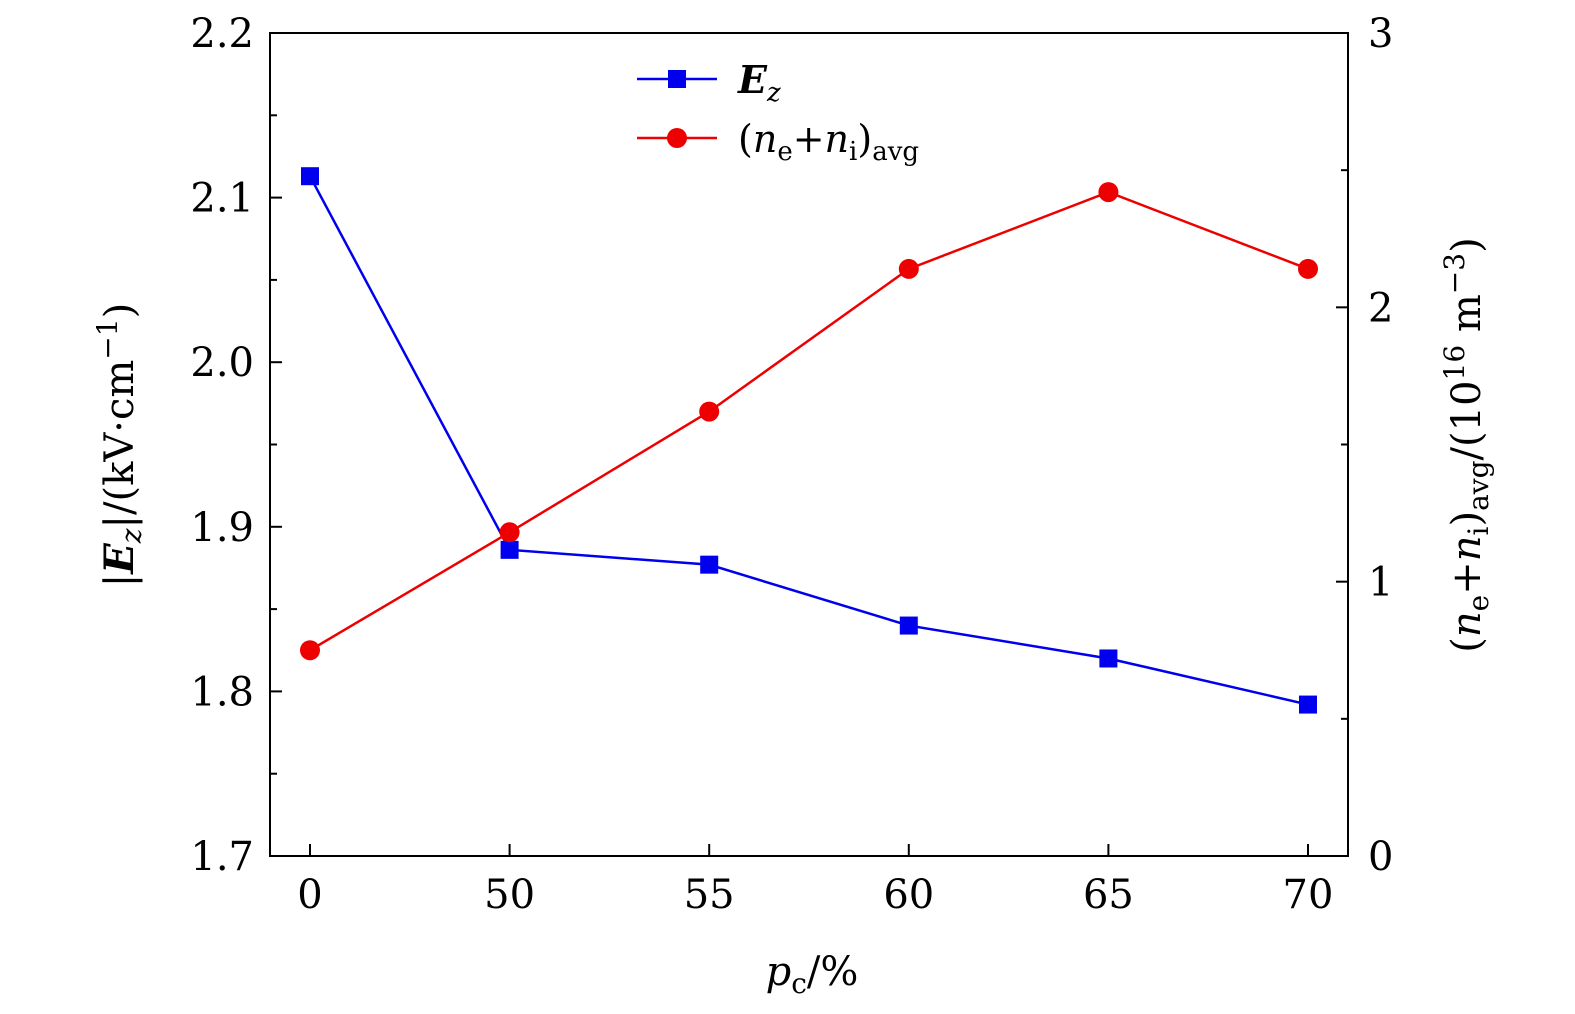  Describe the element at coordinates (222, 363) in the screenshot. I see `left-tick-label: 2.0` at that location.